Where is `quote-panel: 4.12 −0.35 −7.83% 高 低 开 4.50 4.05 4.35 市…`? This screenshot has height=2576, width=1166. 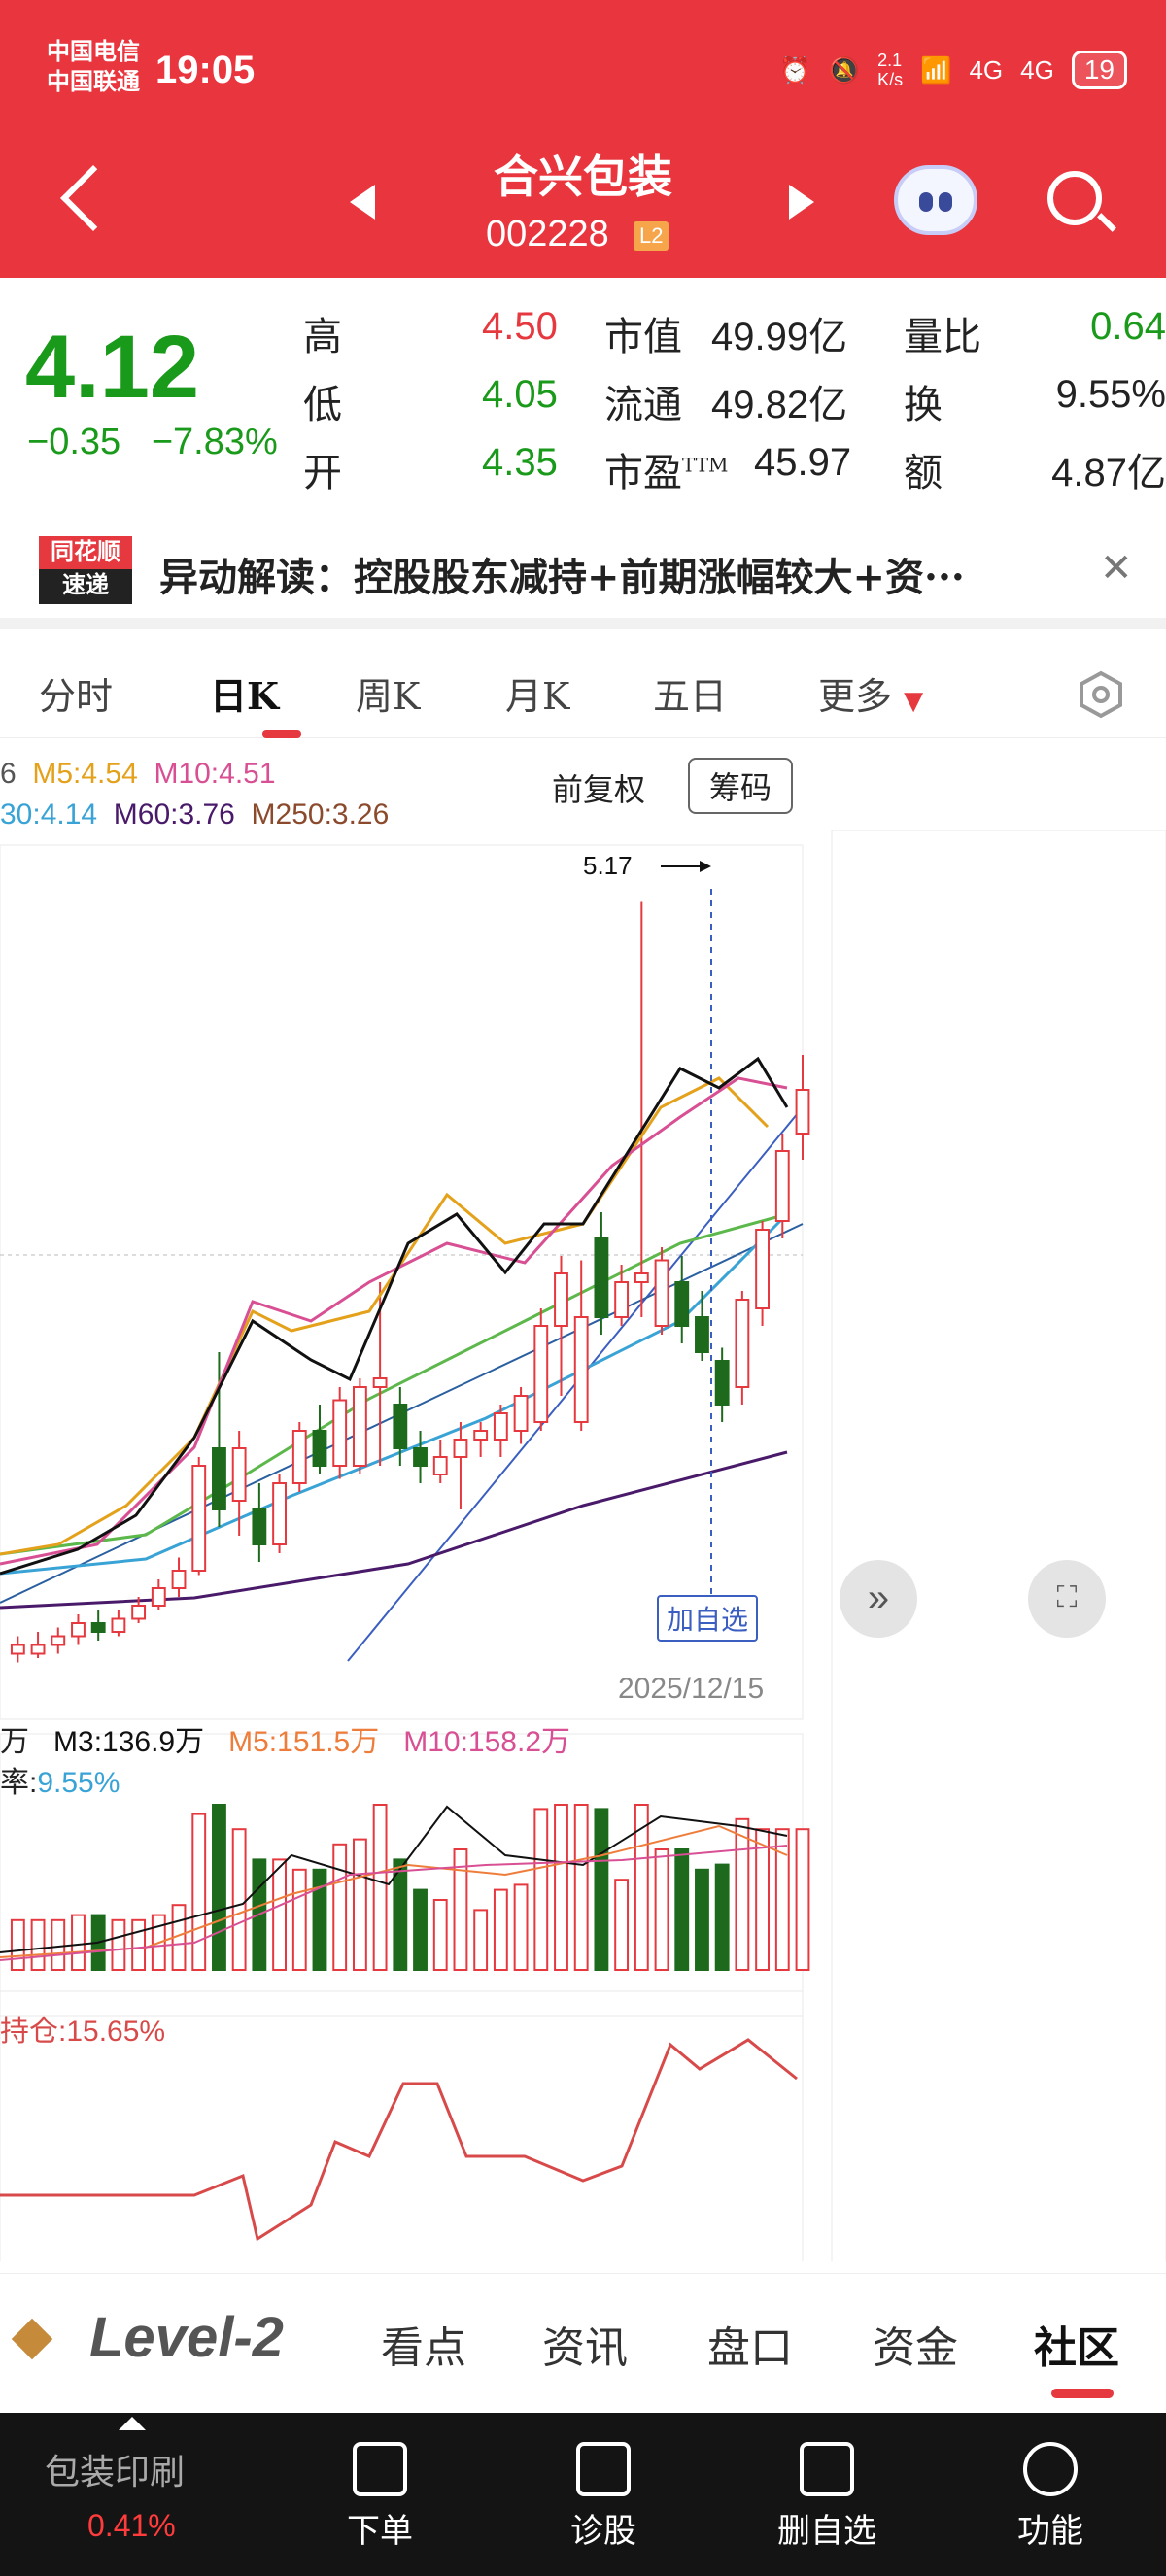 quote-panel: 4.12 −0.35 −7.83% 高 低 开 4.50 4.05 4.35 市… is located at coordinates (583, 392).